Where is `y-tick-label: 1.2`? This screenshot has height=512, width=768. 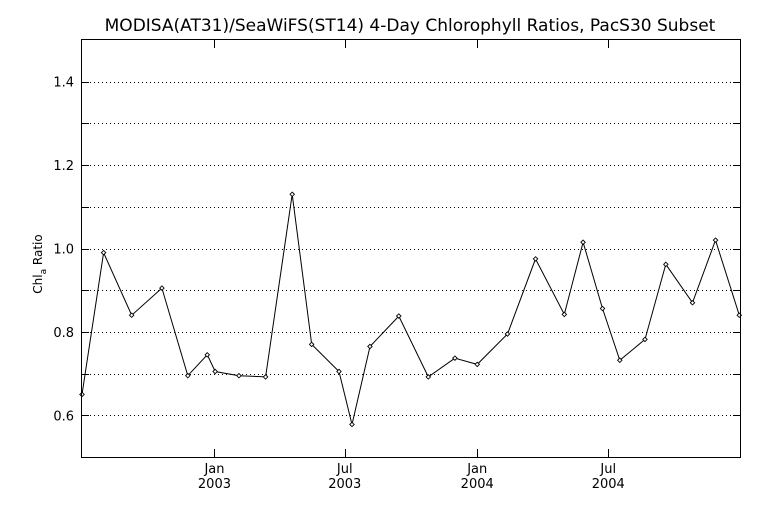
y-tick-label: 1.2 is located at coordinates (63, 166).